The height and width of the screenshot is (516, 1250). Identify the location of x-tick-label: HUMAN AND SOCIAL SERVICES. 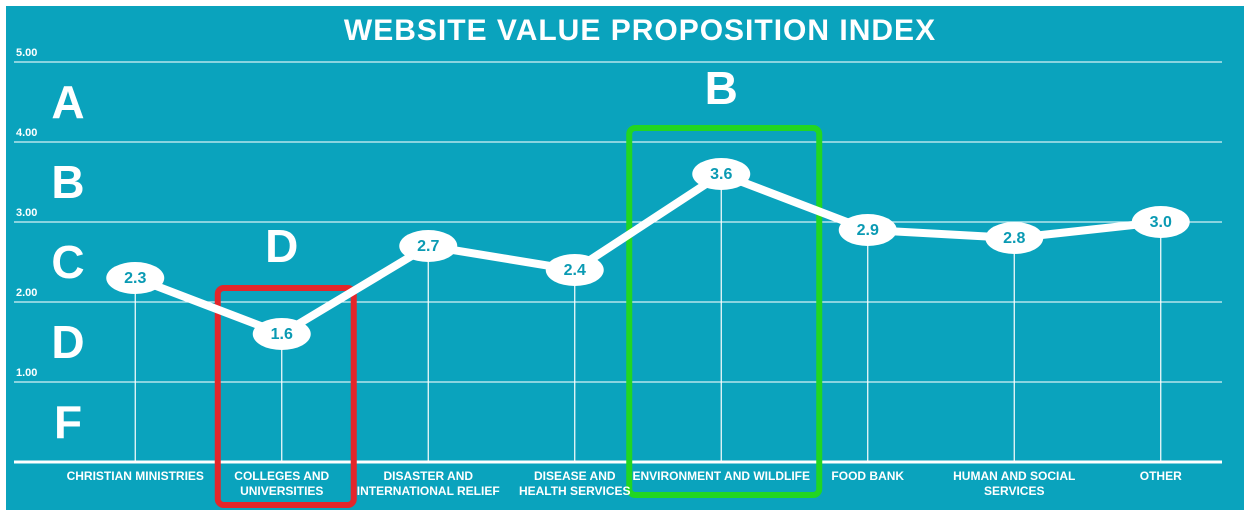
(1014, 483).